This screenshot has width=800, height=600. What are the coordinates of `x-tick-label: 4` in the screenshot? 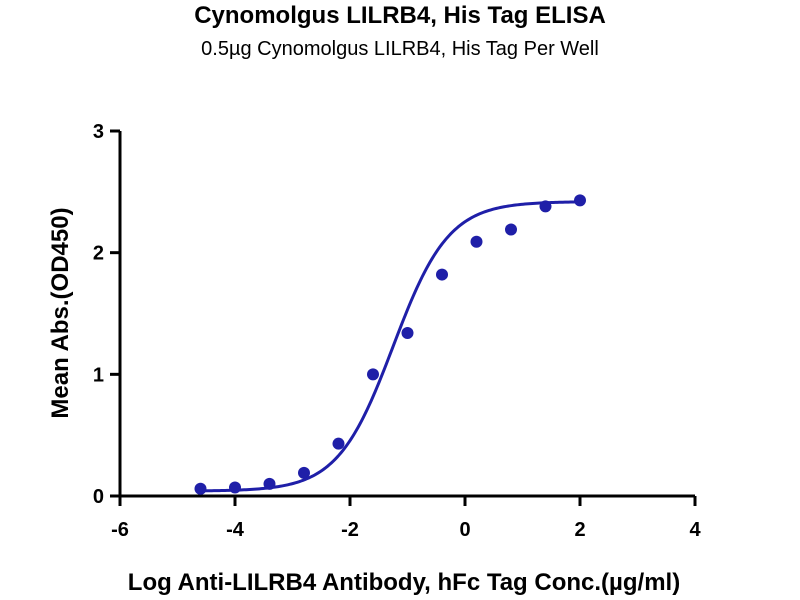 It's located at (695, 530).